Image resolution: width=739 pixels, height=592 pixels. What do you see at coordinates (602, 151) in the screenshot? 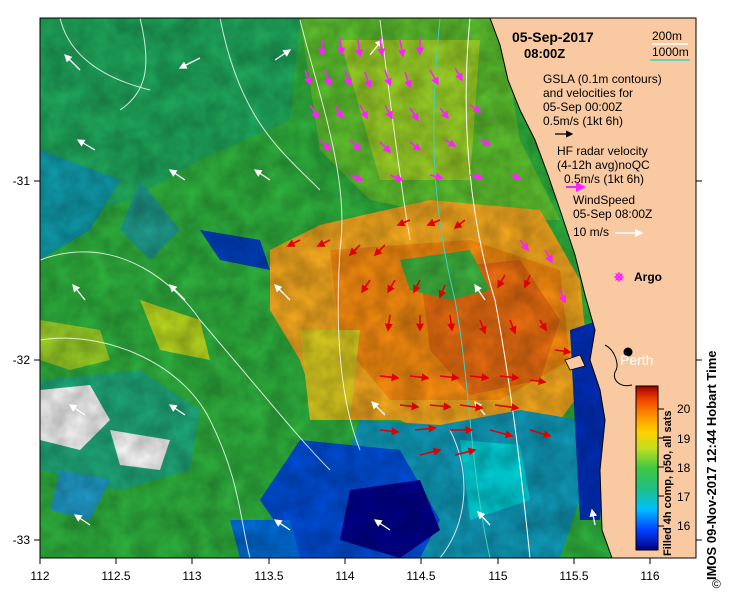
I see `hf-legend-line1: HF radar velocity` at bounding box center [602, 151].